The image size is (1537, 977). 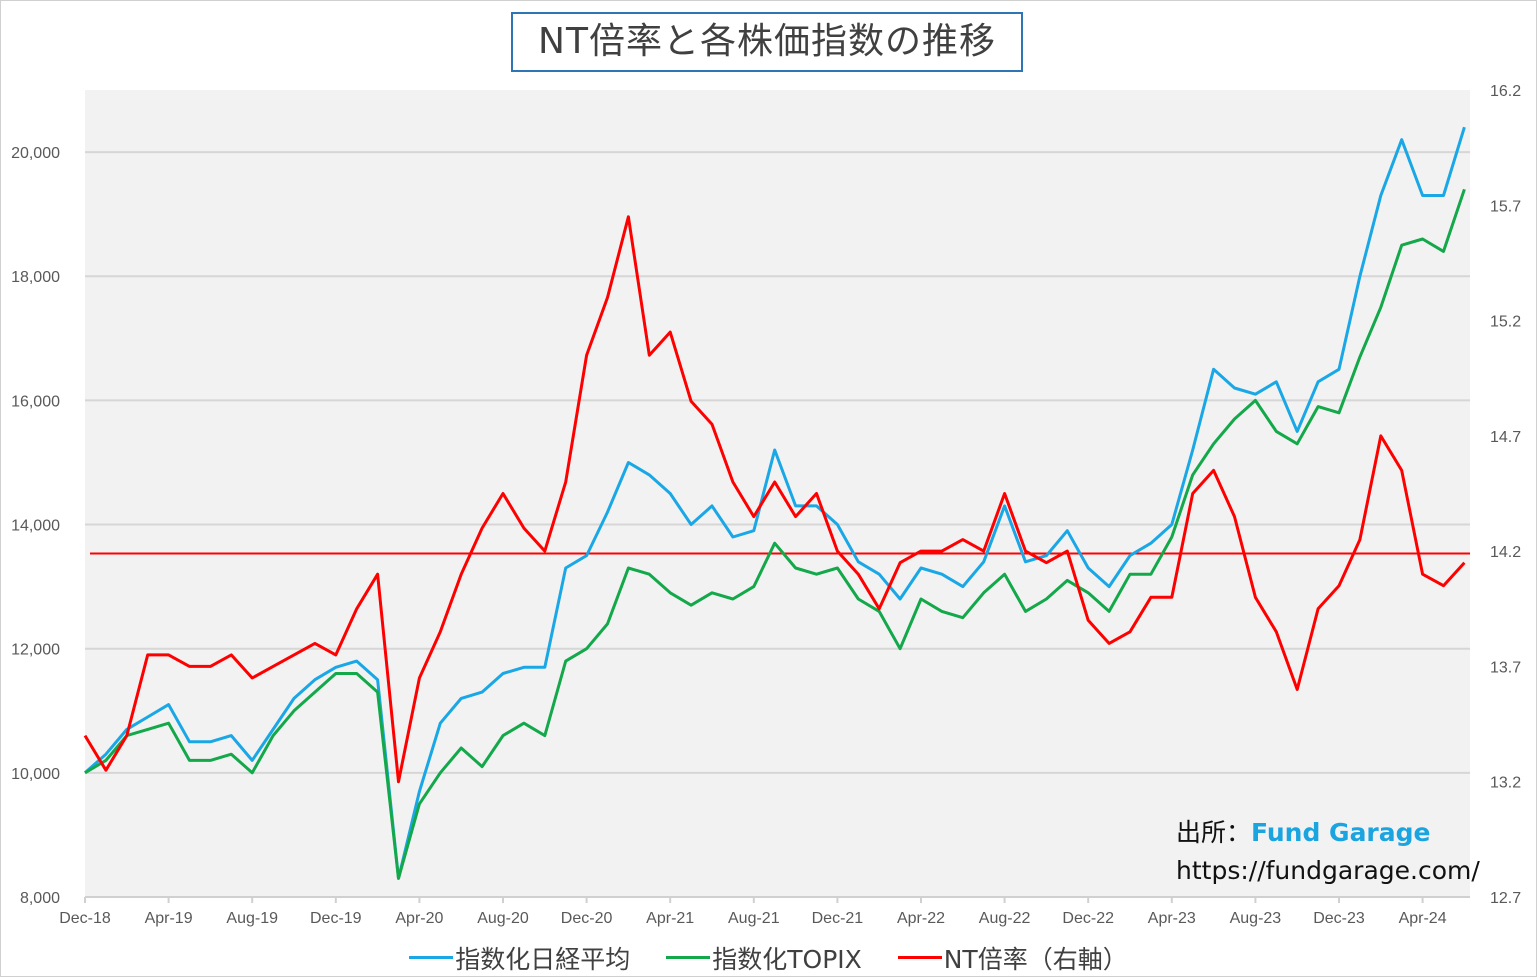 I want to click on y-right-tick-label: 12.7, so click(x=1505, y=898).